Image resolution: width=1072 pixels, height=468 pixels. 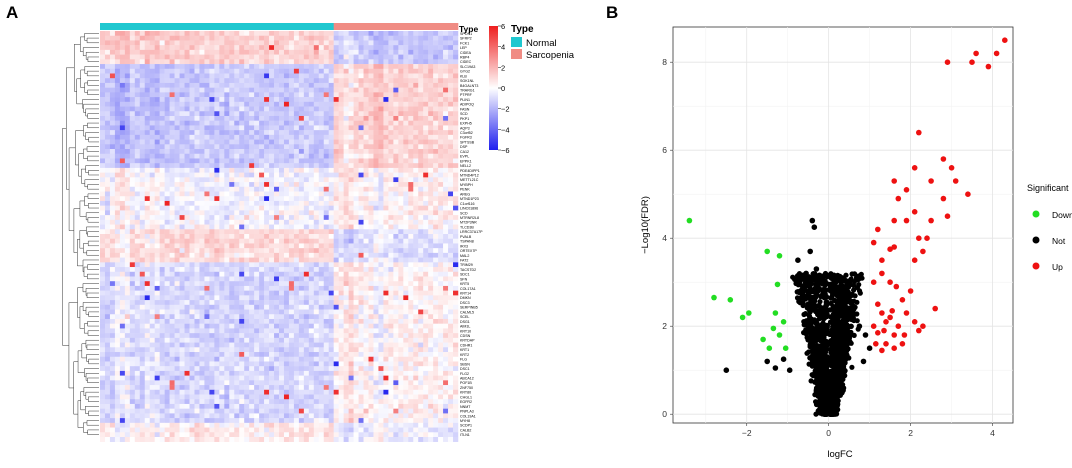 I want to click on dendrogram-branch, so click(x=92, y=358).